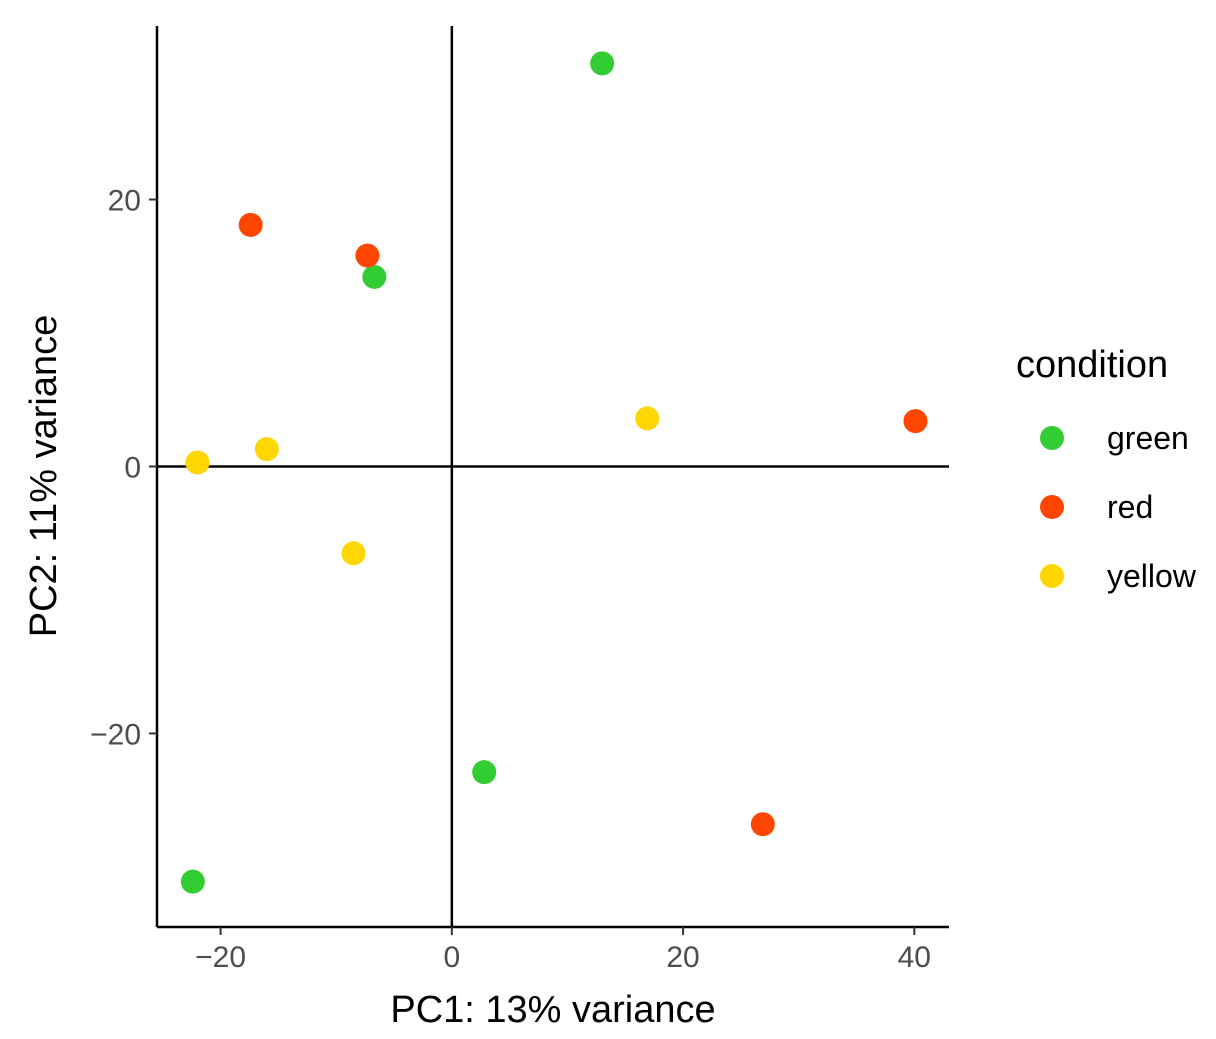 The width and height of the screenshot is (1216, 1039). Describe the element at coordinates (1052, 507) in the screenshot. I see `legend-key-red` at that location.